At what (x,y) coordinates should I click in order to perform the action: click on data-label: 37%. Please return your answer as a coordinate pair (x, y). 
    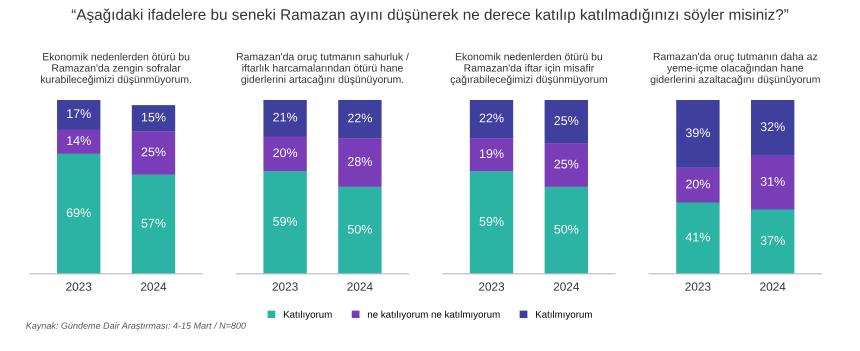
    Looking at the image, I should click on (772, 240).